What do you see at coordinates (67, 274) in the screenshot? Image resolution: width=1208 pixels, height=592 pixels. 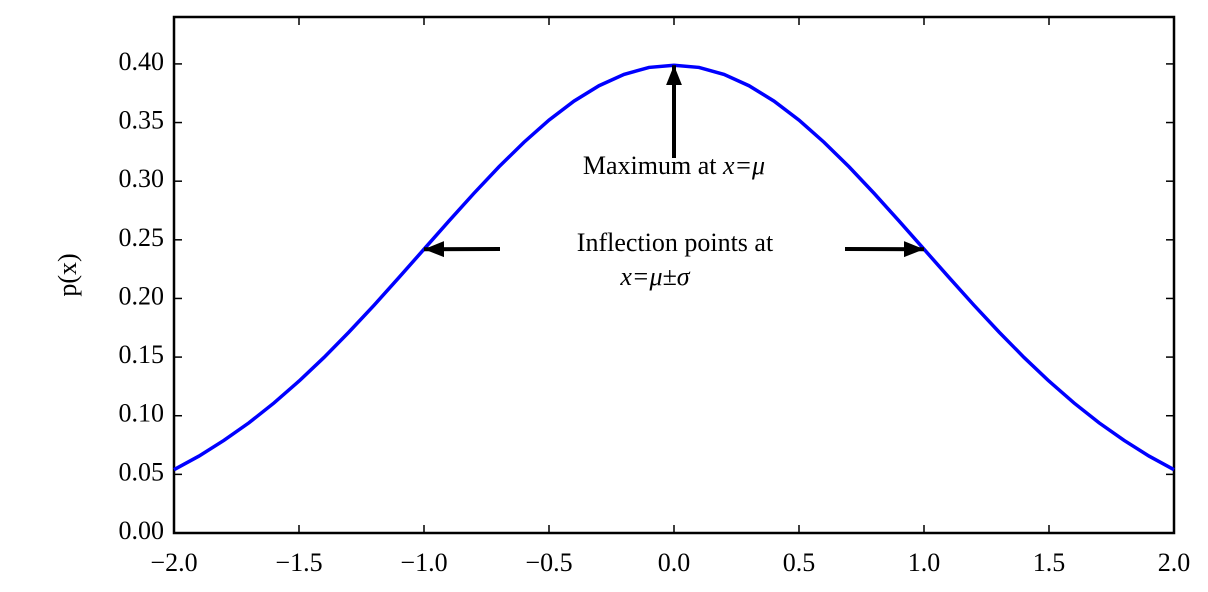 I see `y-axis-label: p(x)` at bounding box center [67, 274].